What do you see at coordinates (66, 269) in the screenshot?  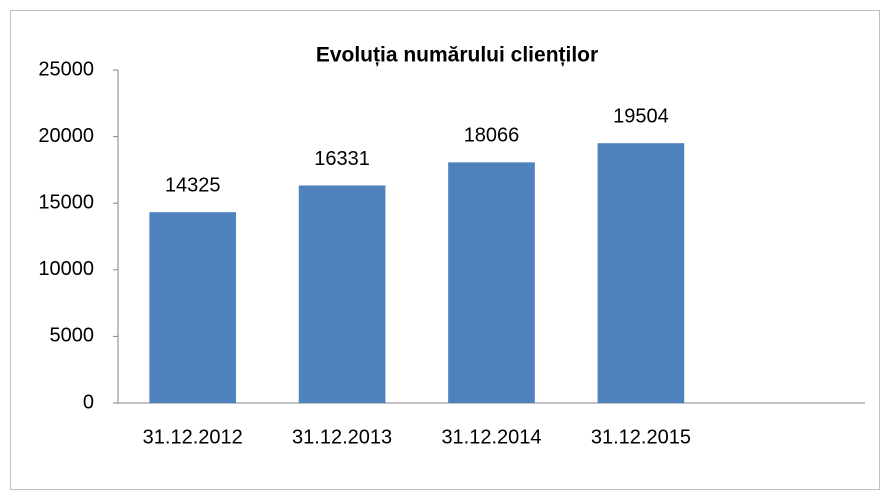 I see `y-tick-label: 10000` at bounding box center [66, 269].